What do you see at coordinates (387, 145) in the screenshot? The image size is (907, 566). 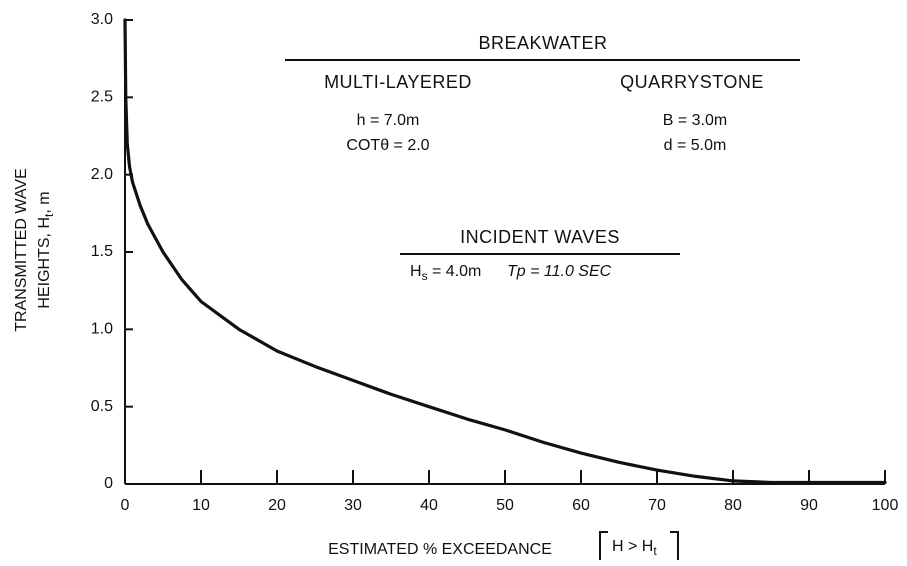 I see `annotation: COTθ = 2.0` at bounding box center [387, 145].